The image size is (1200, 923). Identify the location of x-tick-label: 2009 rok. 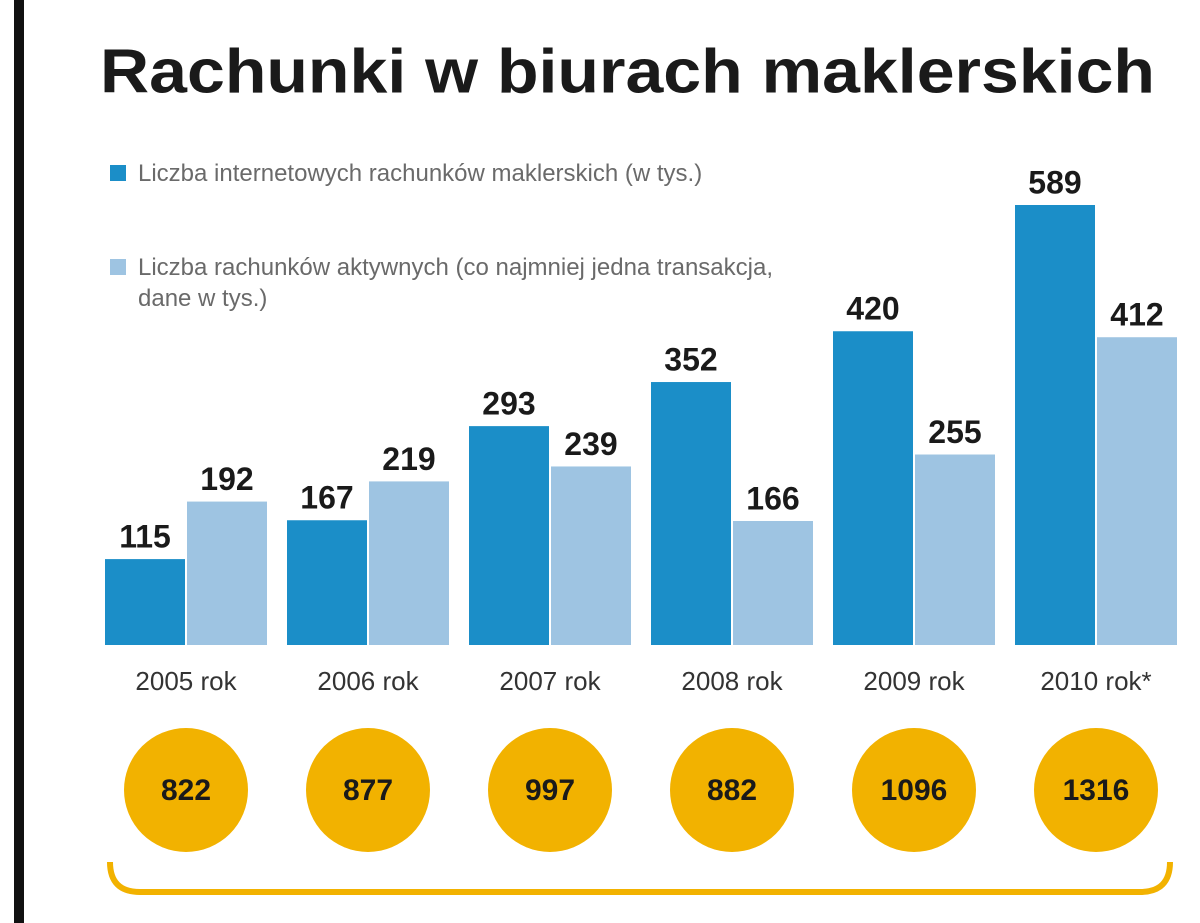
(914, 681).